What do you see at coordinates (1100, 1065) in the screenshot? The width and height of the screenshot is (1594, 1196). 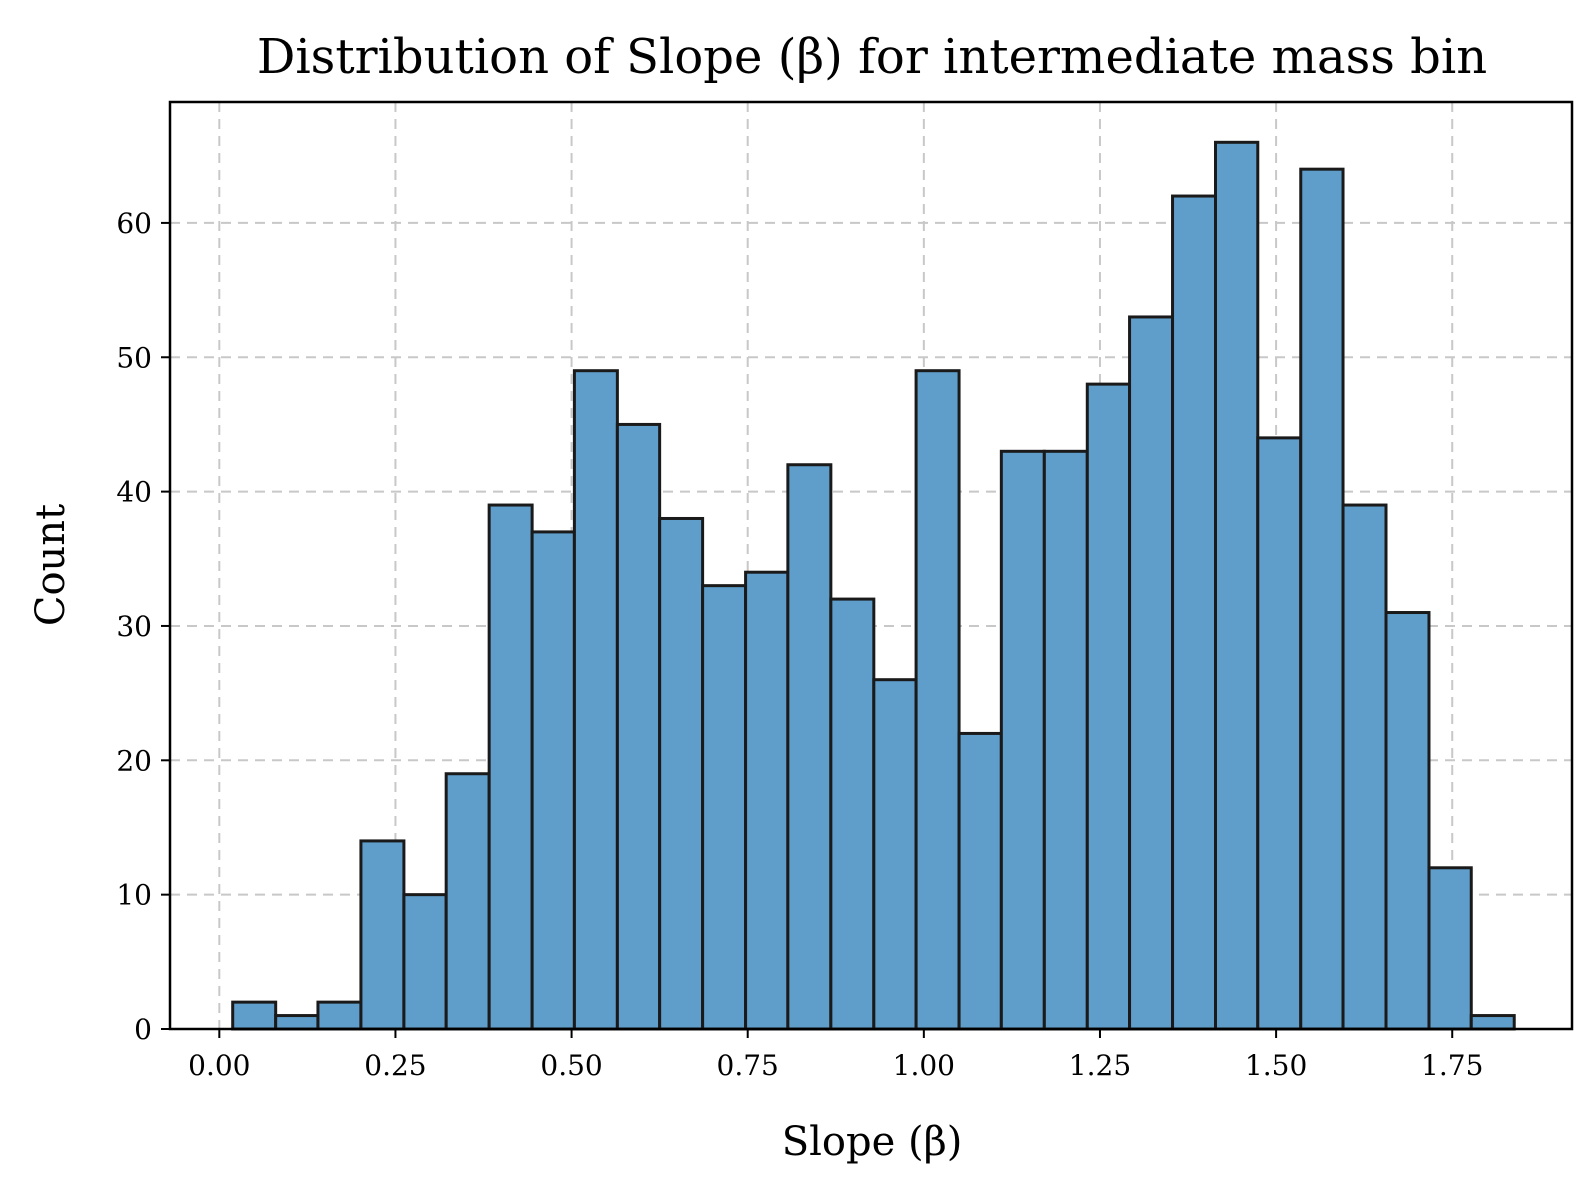 I see `x-tick-label: 1.25` at bounding box center [1100, 1065].